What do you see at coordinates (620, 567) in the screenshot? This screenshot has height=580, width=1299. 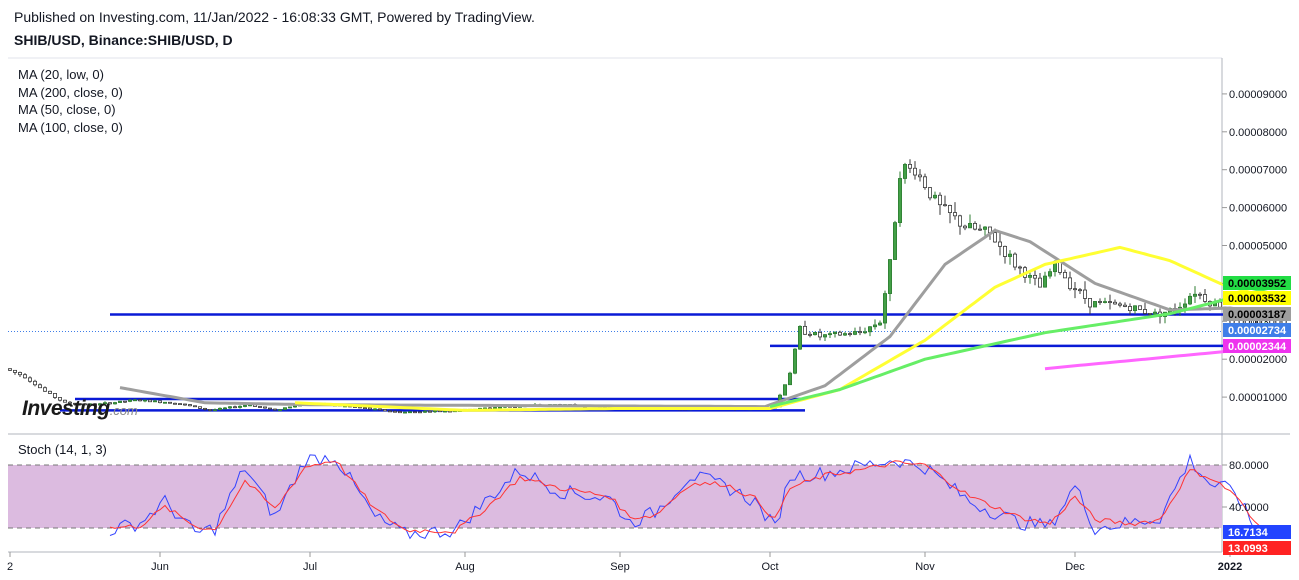 I see `time-tick-label: Sep` at bounding box center [620, 567].